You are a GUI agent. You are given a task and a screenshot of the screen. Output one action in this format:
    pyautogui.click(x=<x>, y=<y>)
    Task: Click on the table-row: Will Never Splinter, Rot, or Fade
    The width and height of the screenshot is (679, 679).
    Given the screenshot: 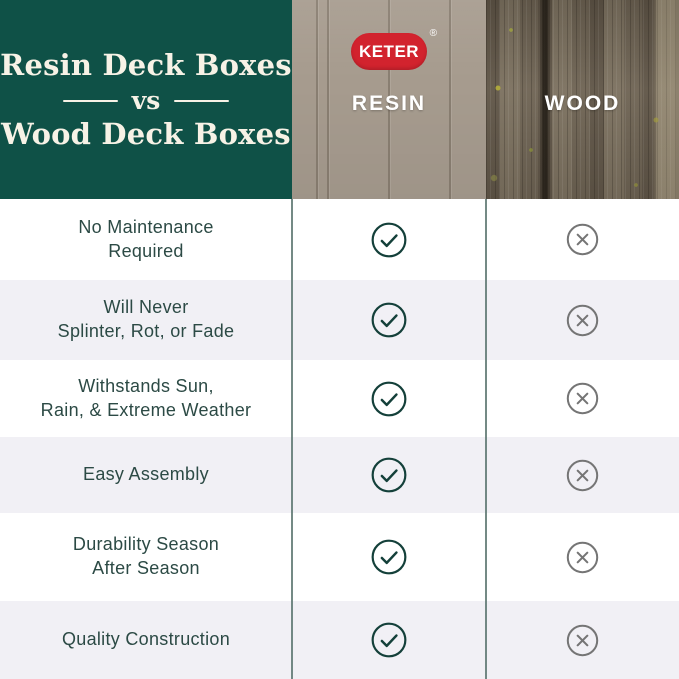 What is the action you would take?
    pyautogui.click(x=339, y=320)
    